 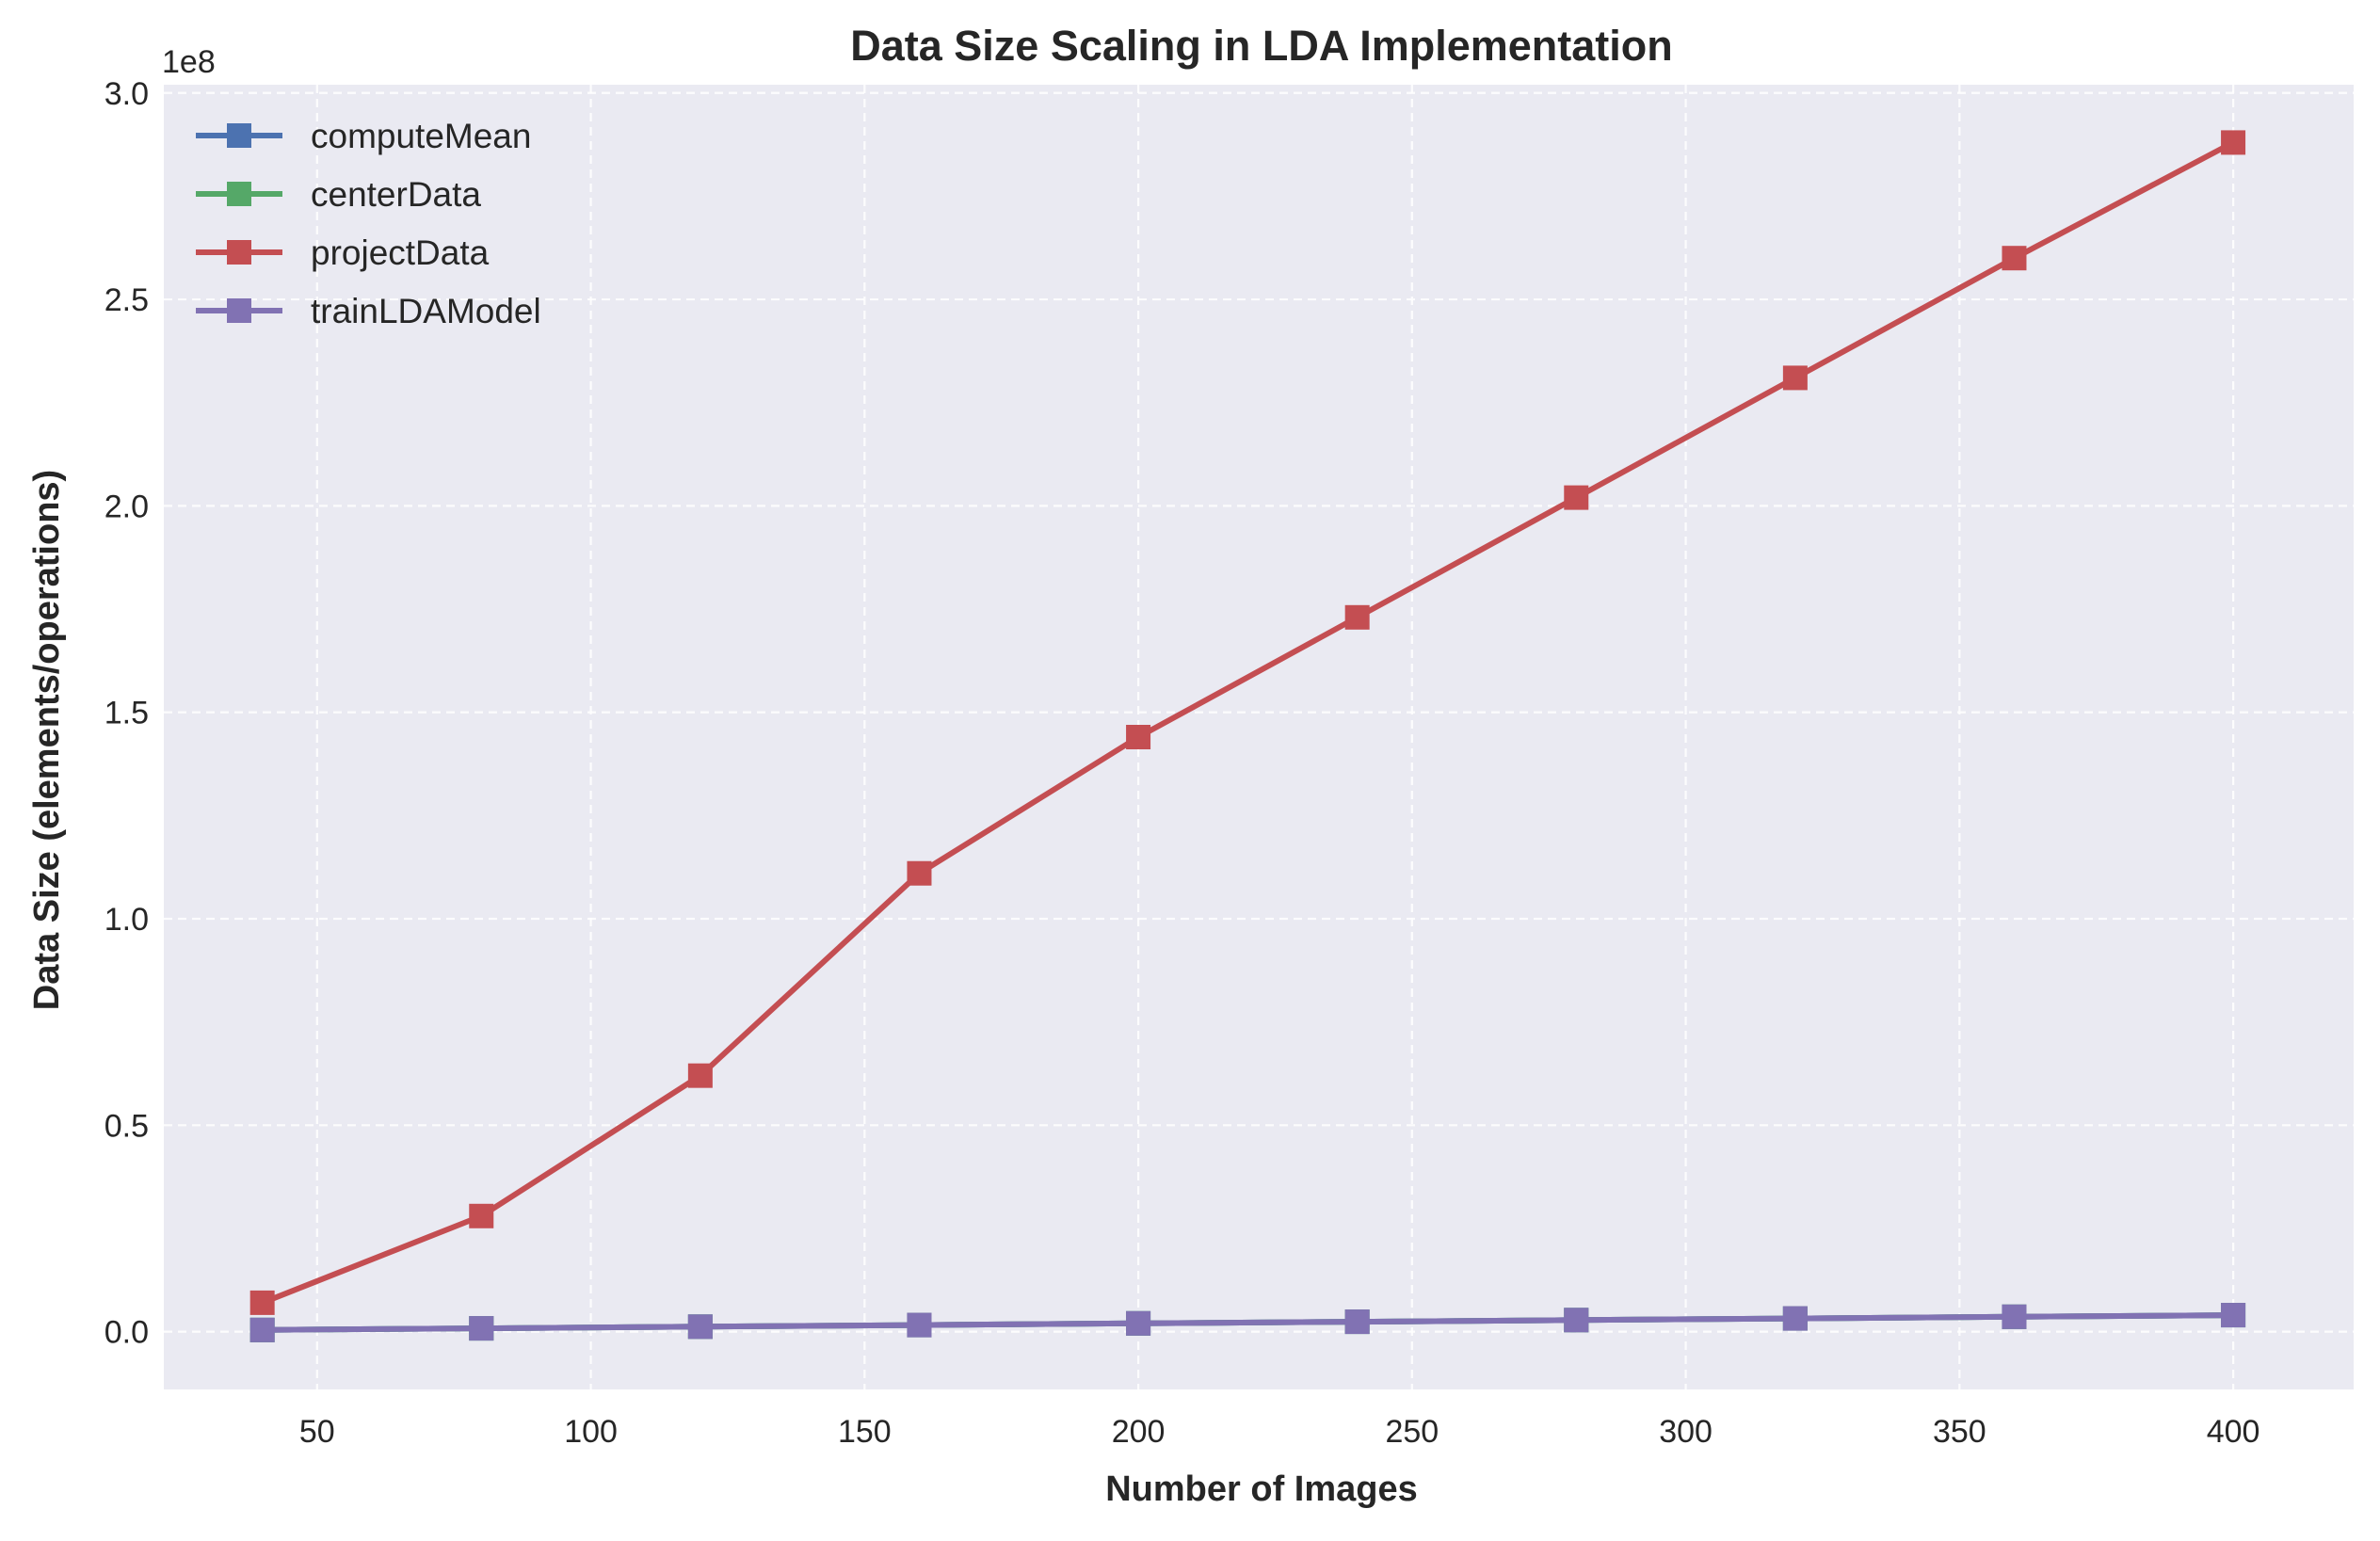 I want to click on y-tick-label: 2.0, so click(x=127, y=506).